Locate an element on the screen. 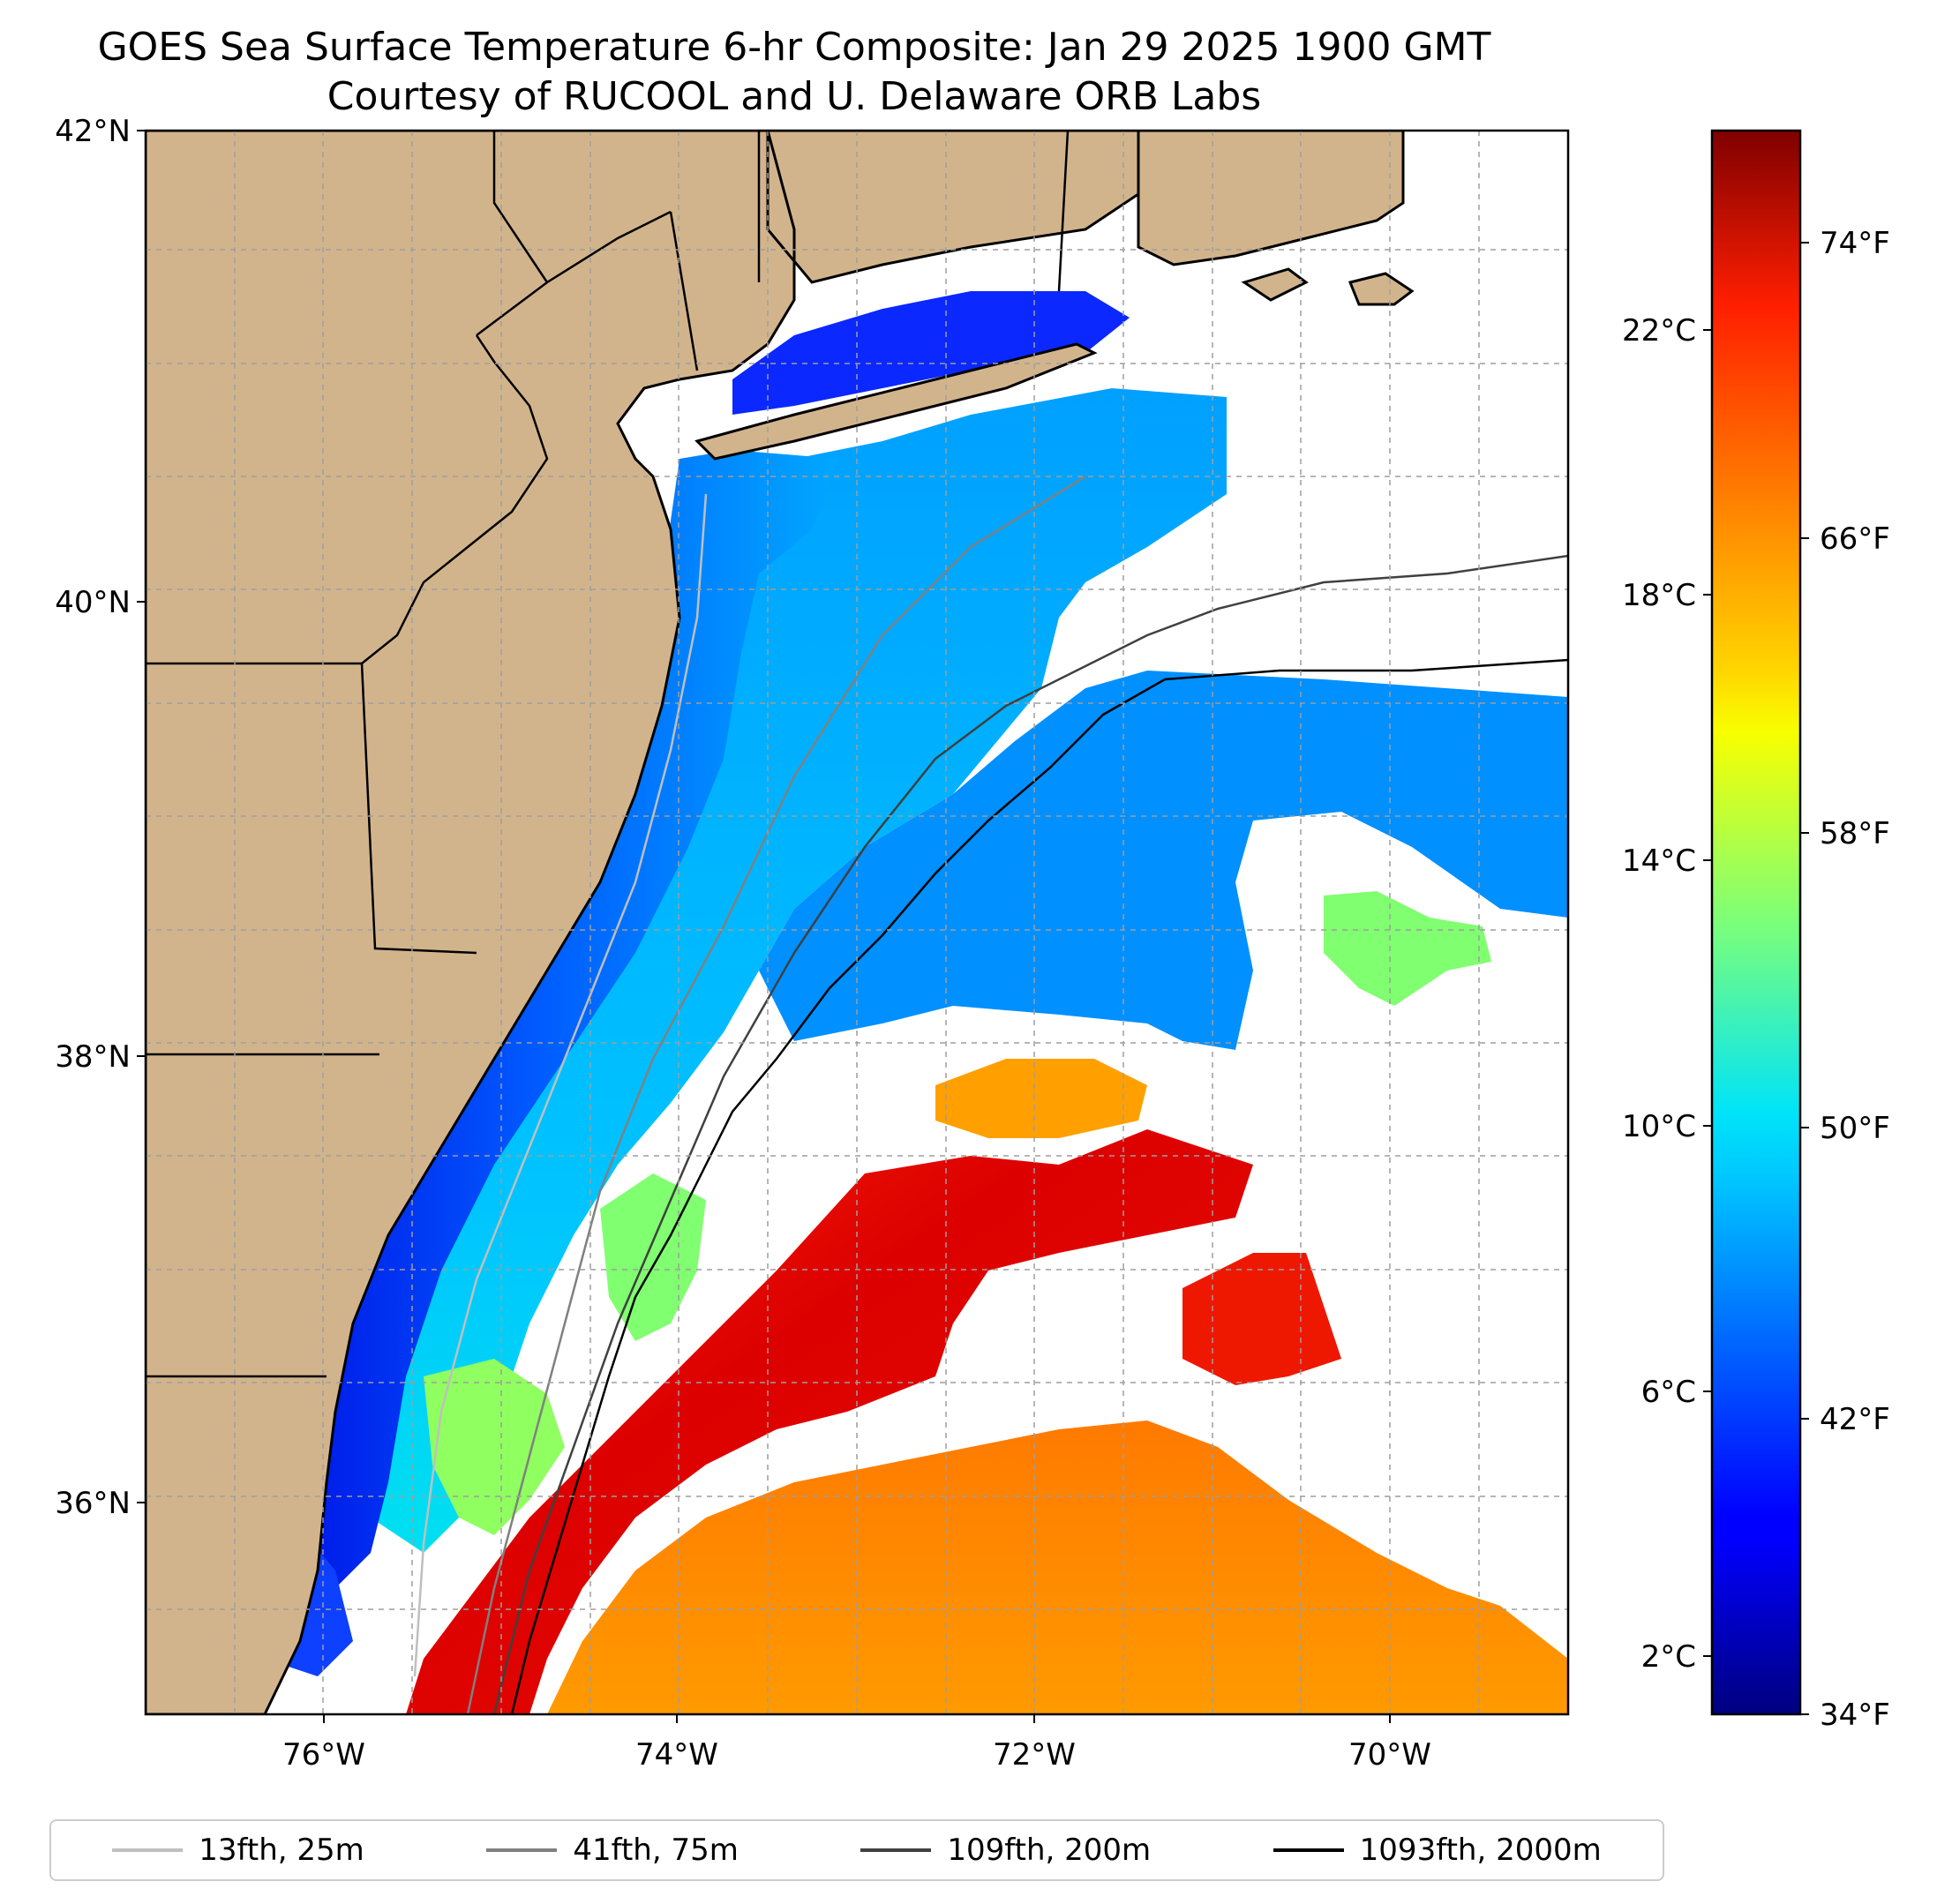 Image resolution: width=1937 pixels, height=1904 pixels. isobath-25m is located at coordinates (560, 1085).